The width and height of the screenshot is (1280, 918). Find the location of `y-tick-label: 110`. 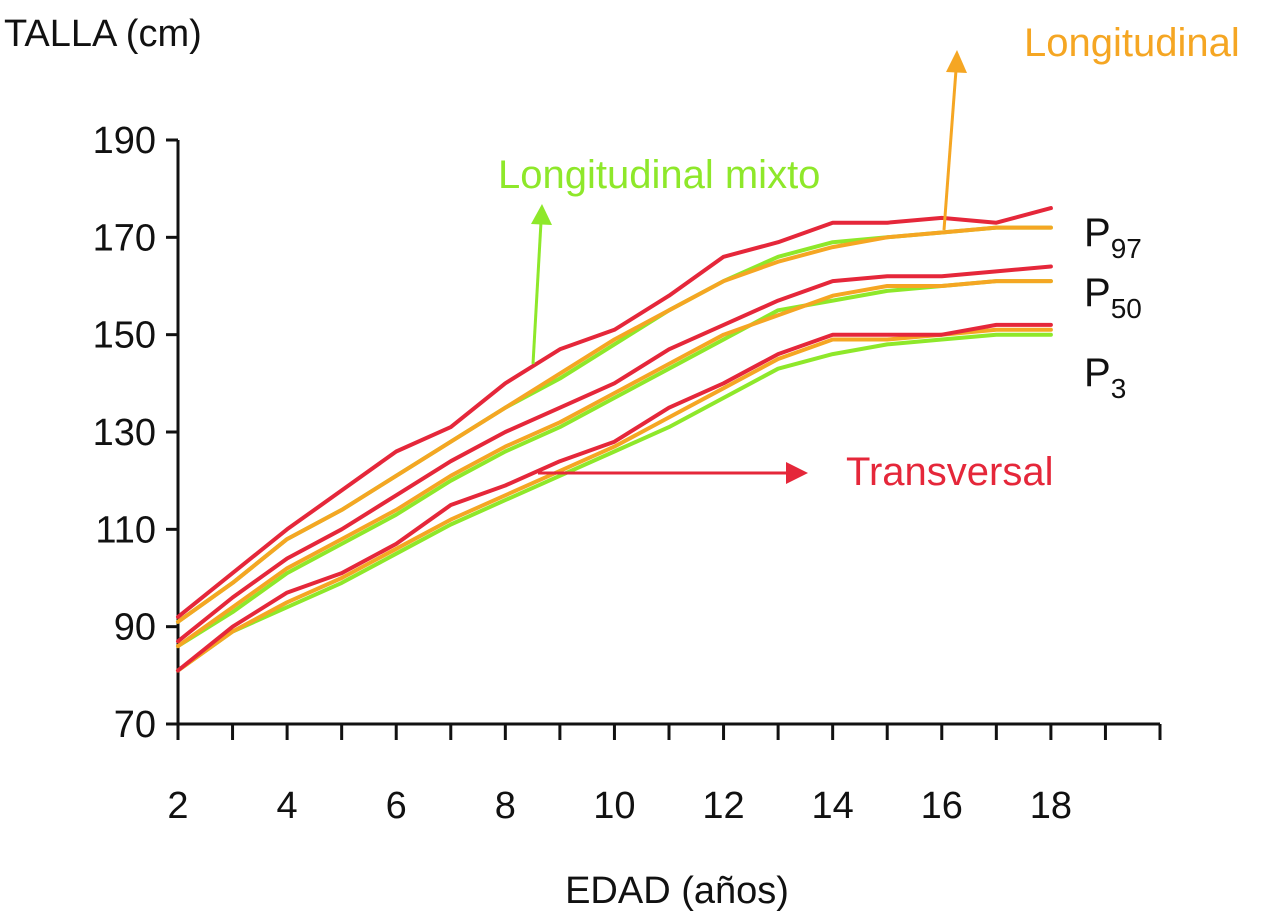

y-tick-label: 110 is located at coordinates (125, 530).